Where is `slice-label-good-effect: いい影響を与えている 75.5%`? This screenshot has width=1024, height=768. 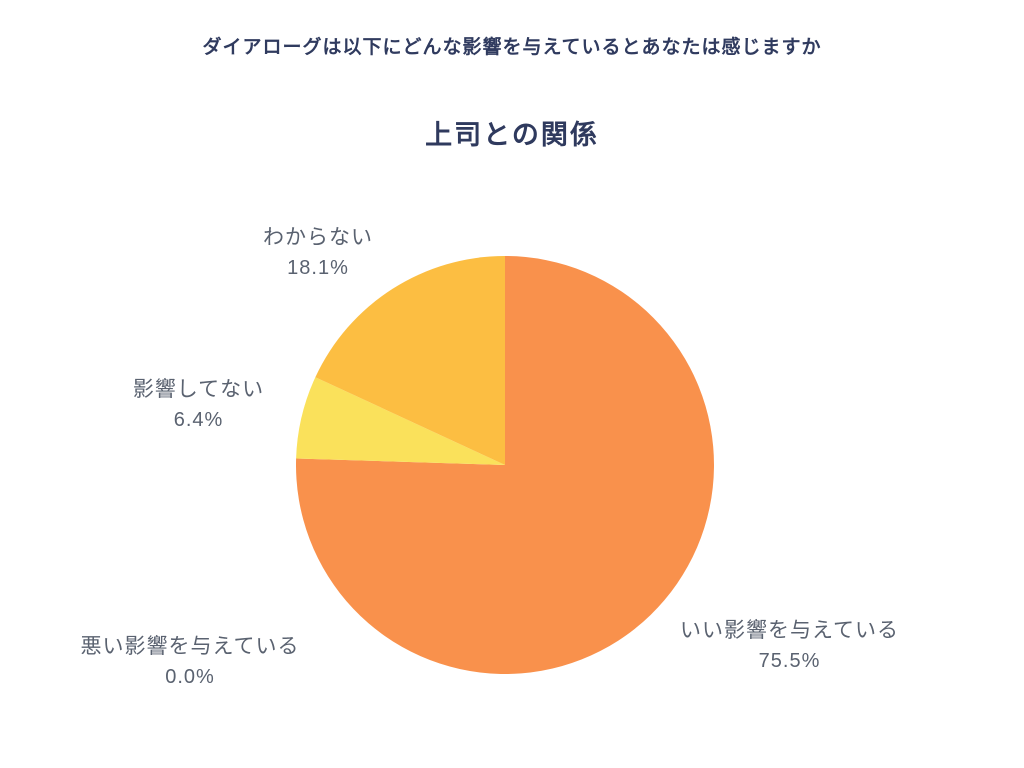 slice-label-good-effect: いい影響を与えている 75.5% is located at coordinates (789, 645).